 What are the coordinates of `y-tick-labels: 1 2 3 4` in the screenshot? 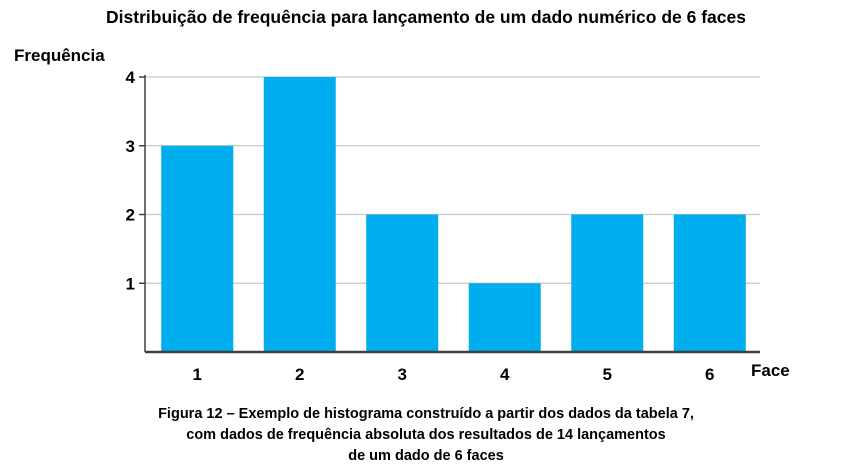 It's located at (131, 180).